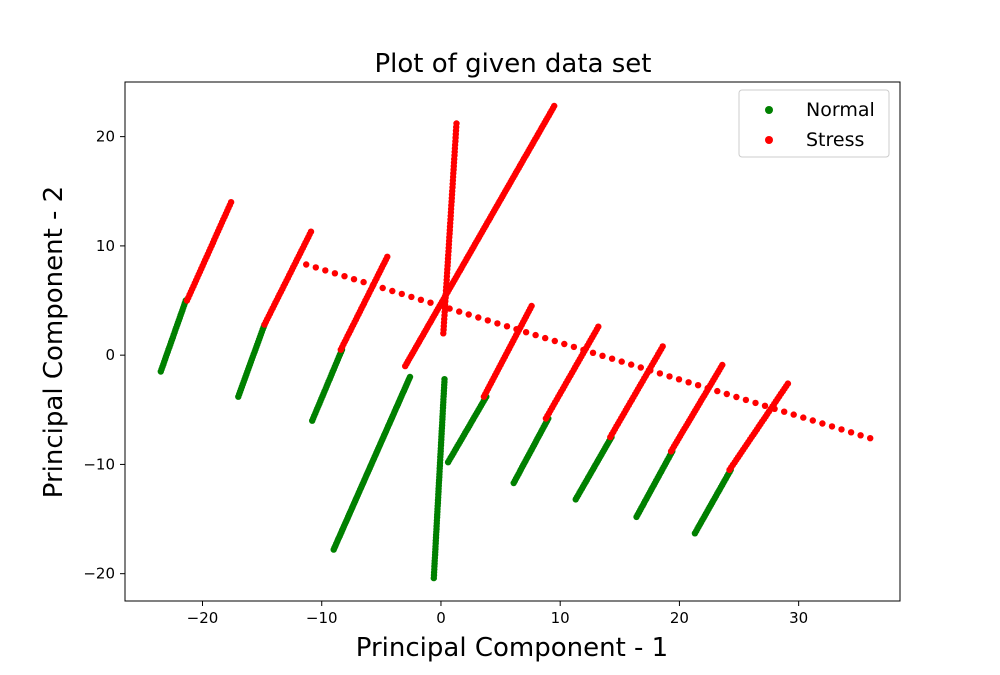 This screenshot has width=1000, height=675. What do you see at coordinates (798, 618) in the screenshot?
I see `x-tick-label: 30` at bounding box center [798, 618].